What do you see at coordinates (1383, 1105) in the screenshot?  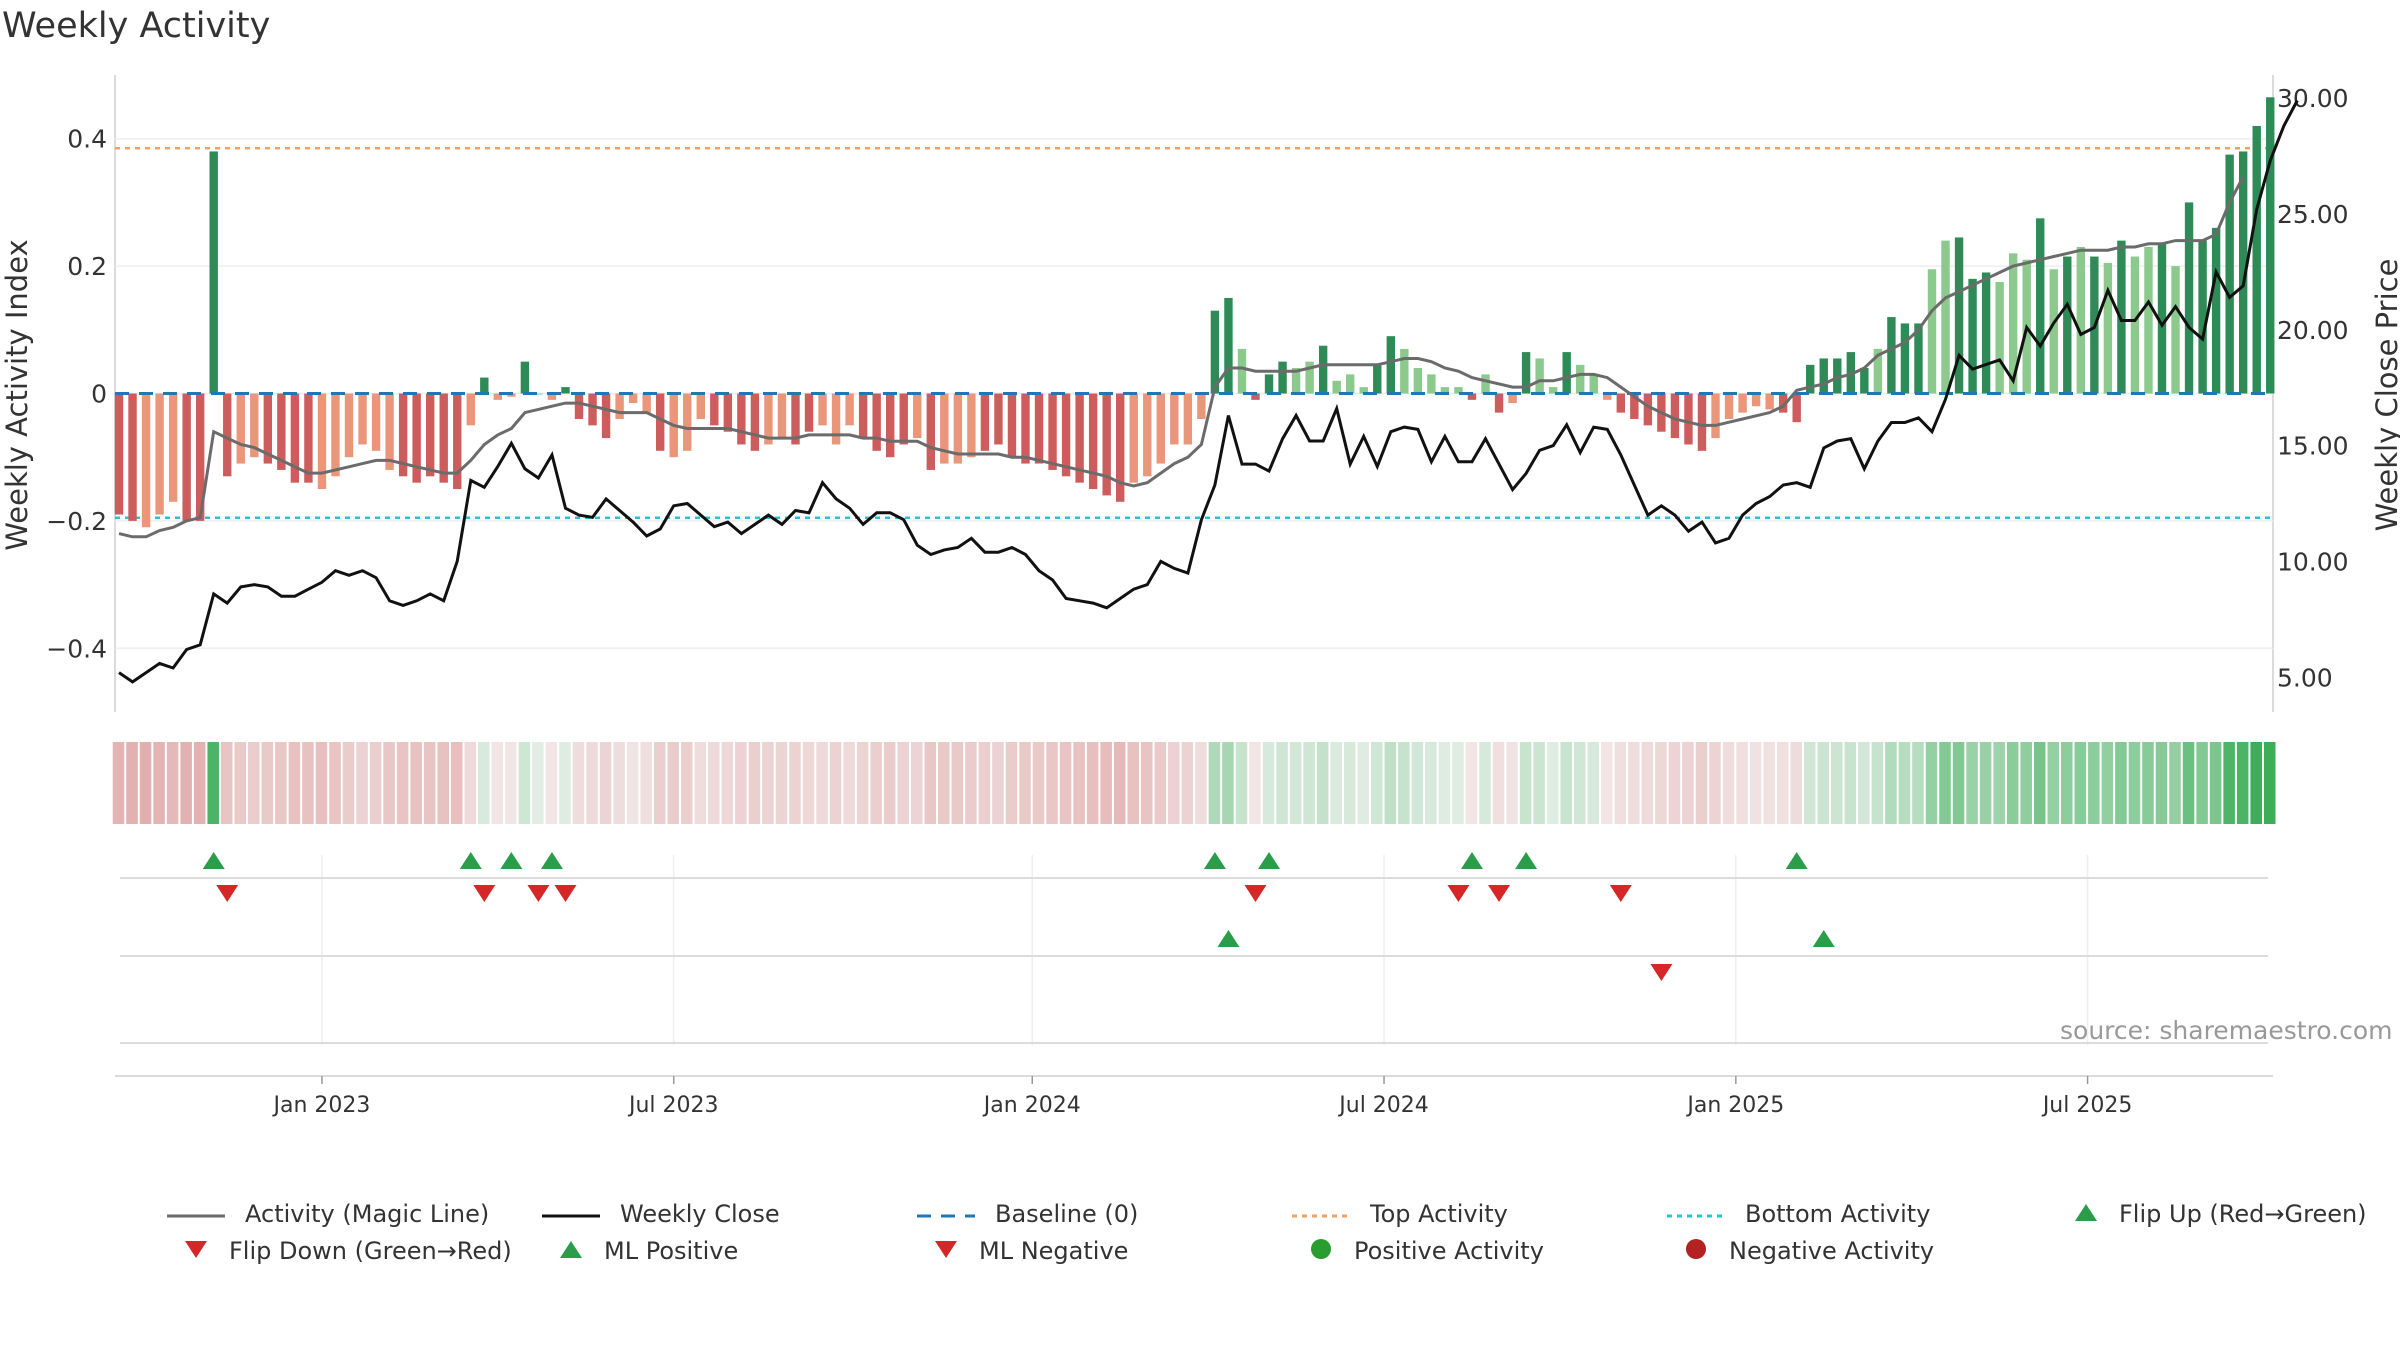 I see `x-tick-label: Jul 2024` at bounding box center [1383, 1105].